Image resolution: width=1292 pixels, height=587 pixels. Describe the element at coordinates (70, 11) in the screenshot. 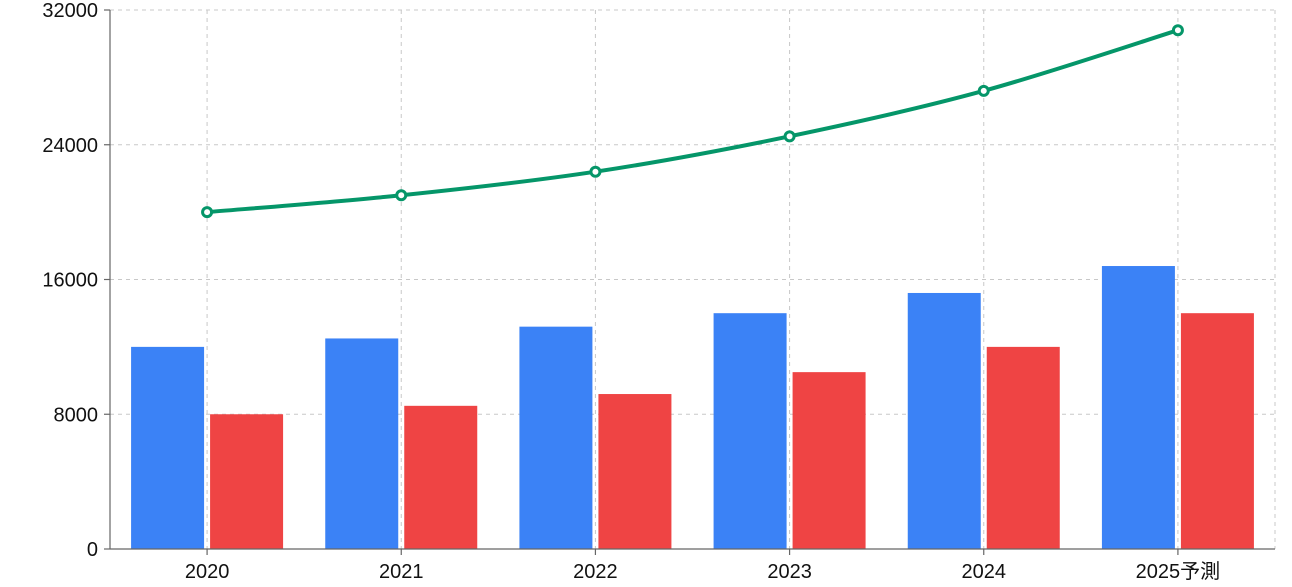

I see `y-tick-label-4: 32000` at that location.